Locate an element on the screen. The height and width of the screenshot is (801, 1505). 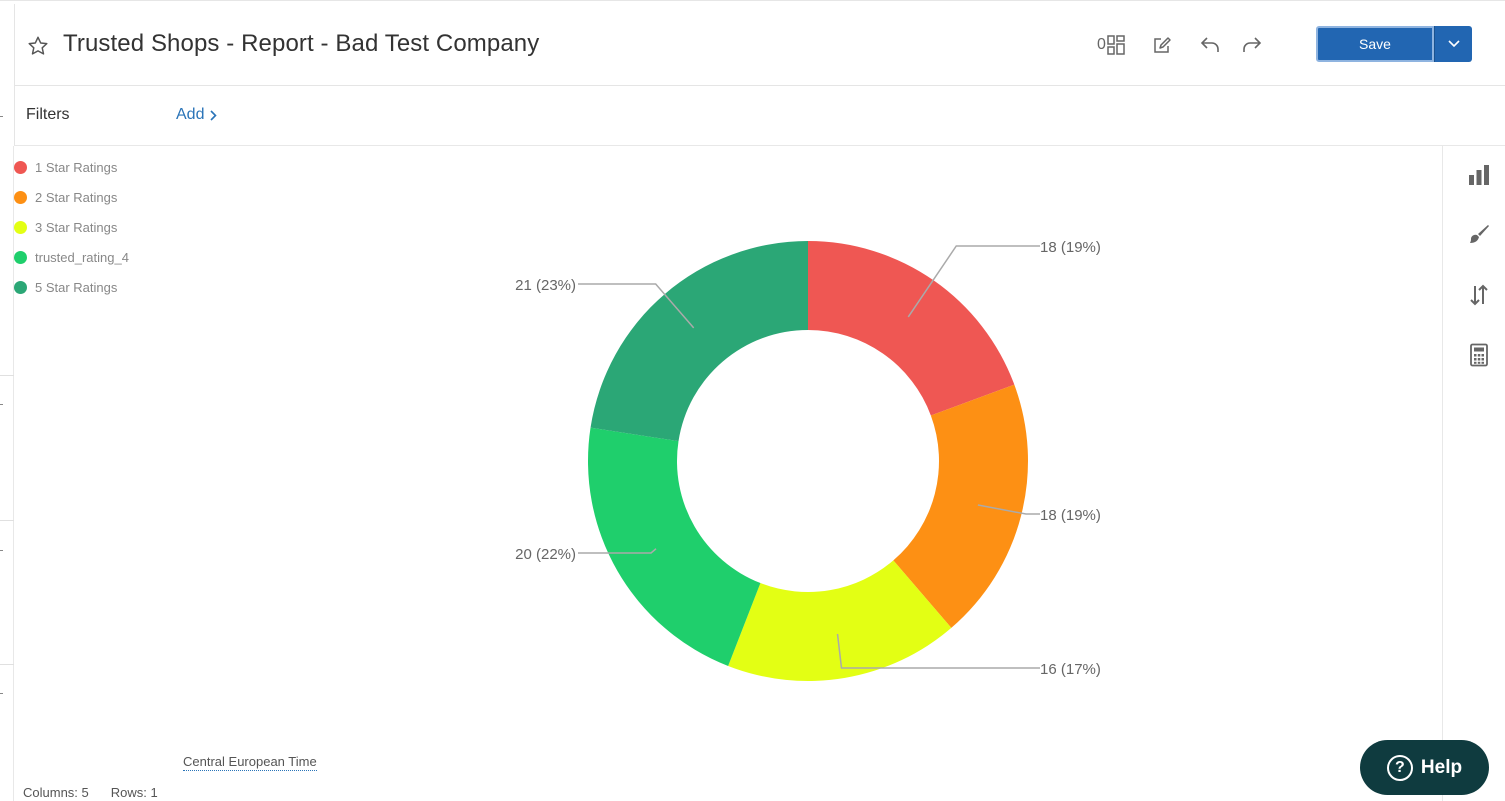
slice-2-star is located at coordinates (960, 506).